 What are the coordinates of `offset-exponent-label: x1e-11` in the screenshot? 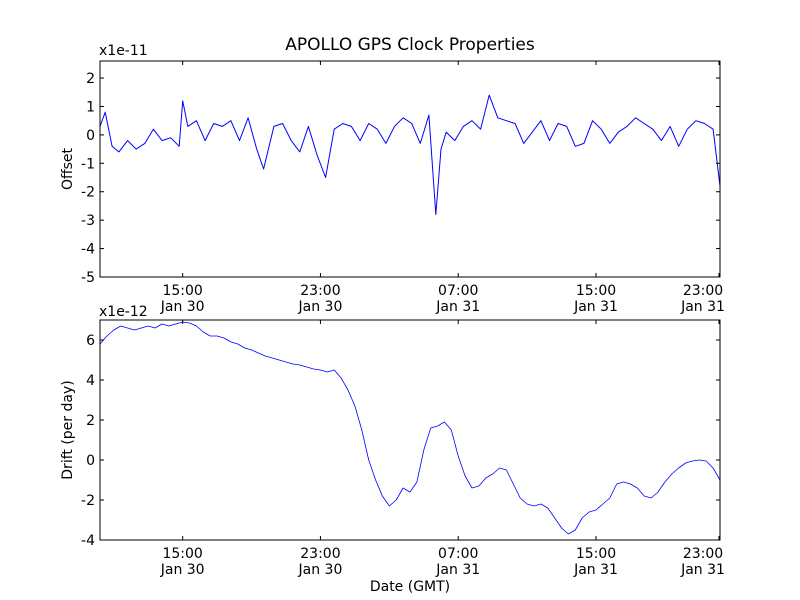 It's located at (123, 51).